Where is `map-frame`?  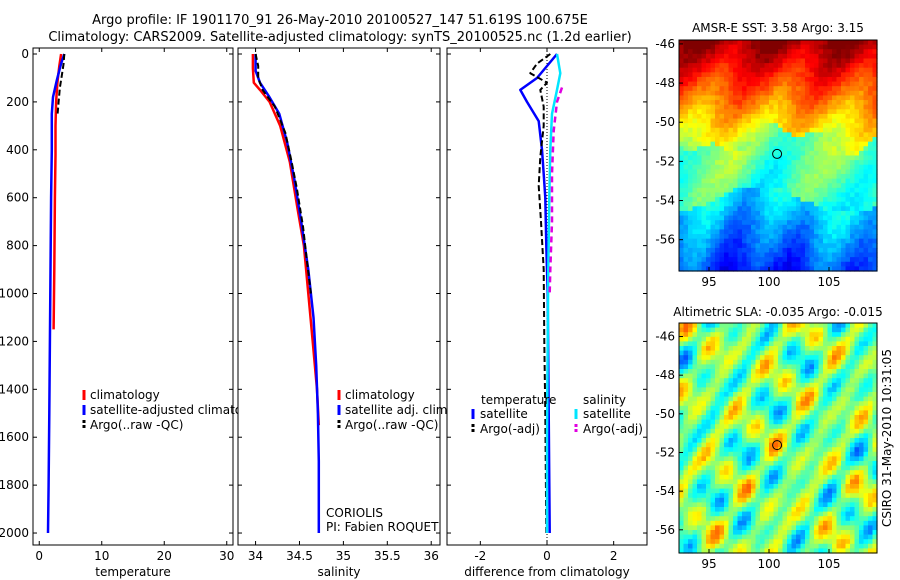
map-frame is located at coordinates (778, 438).